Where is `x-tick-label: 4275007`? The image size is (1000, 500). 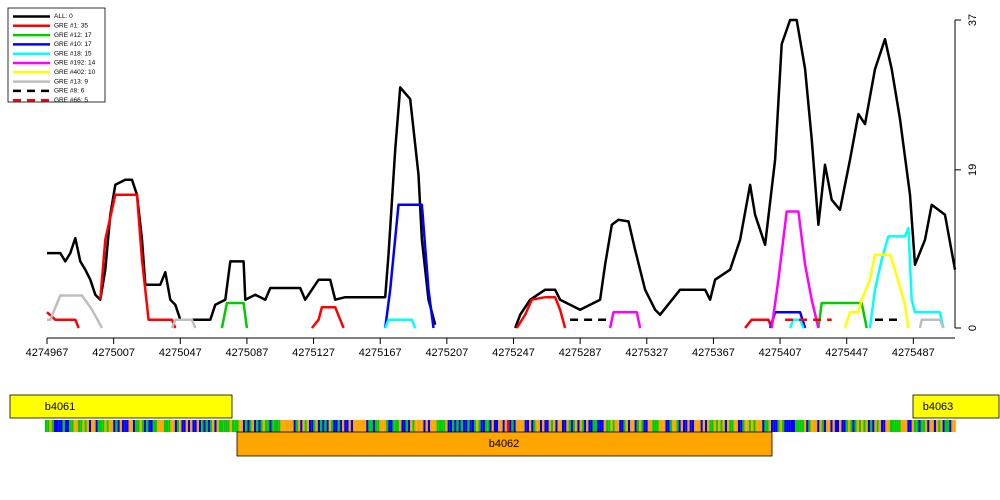 x-tick-label: 4275007 is located at coordinates (113, 353).